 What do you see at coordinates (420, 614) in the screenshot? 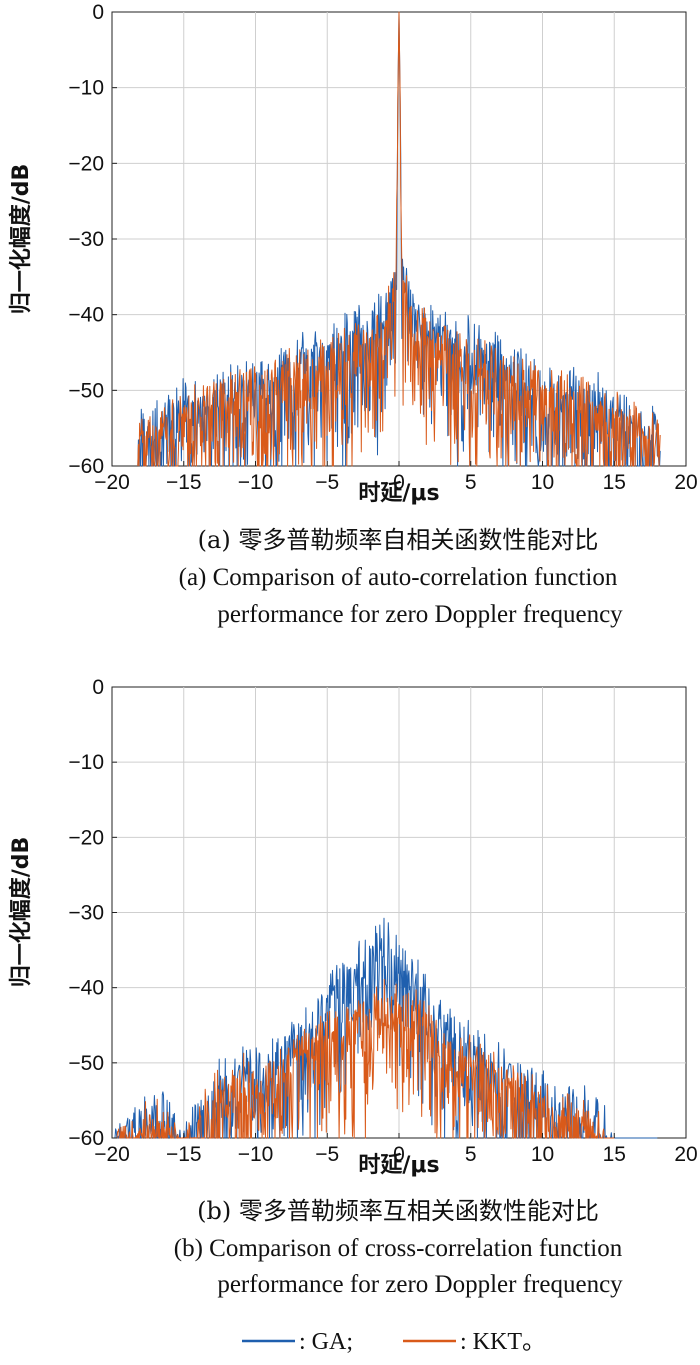
I see `caption-en-a-line2: performance for zero Doppler frequency` at bounding box center [420, 614].